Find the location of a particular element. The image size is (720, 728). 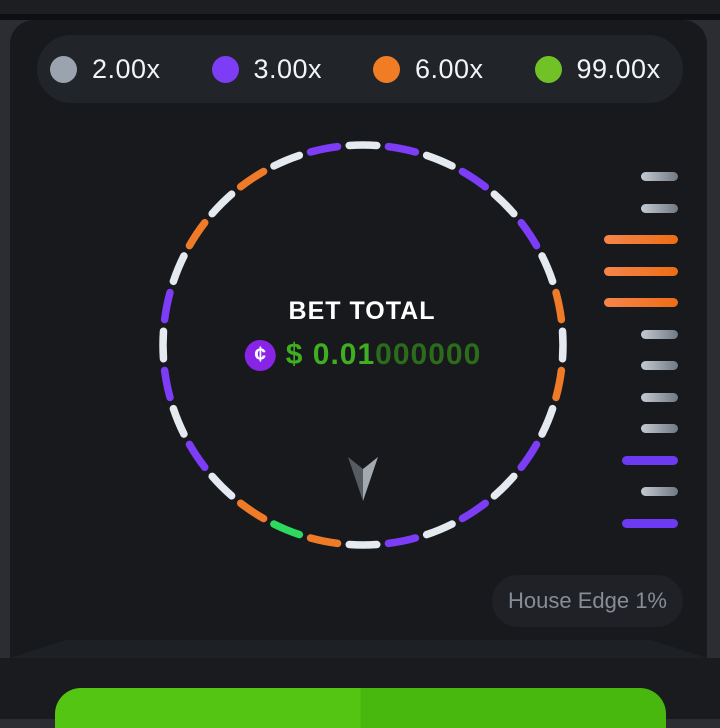

legend-multiplier-label: 3.00x is located at coordinates (288, 69).